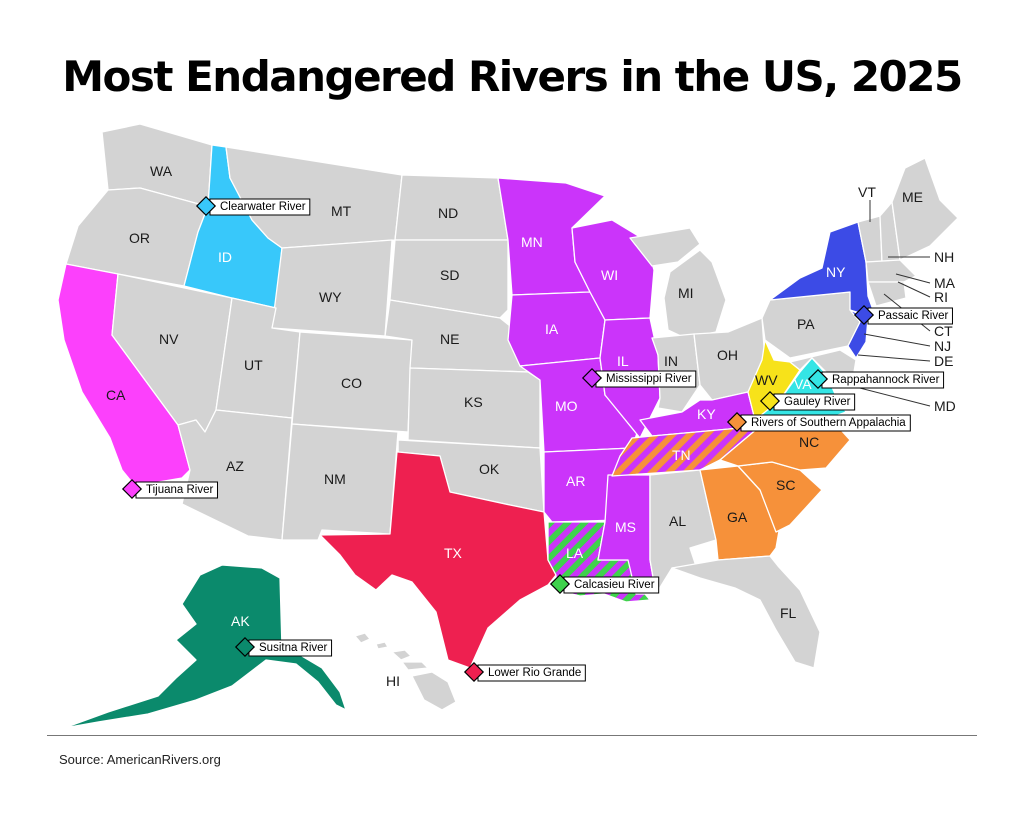 The image size is (1024, 826). I want to click on state-wy, so click(332, 288).